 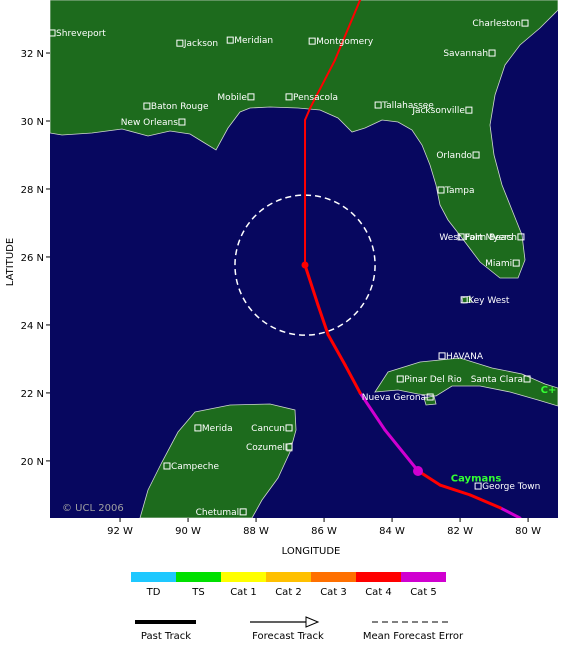 What do you see at coordinates (166, 636) in the screenshot?
I see `legend-past: Past Track` at bounding box center [166, 636].